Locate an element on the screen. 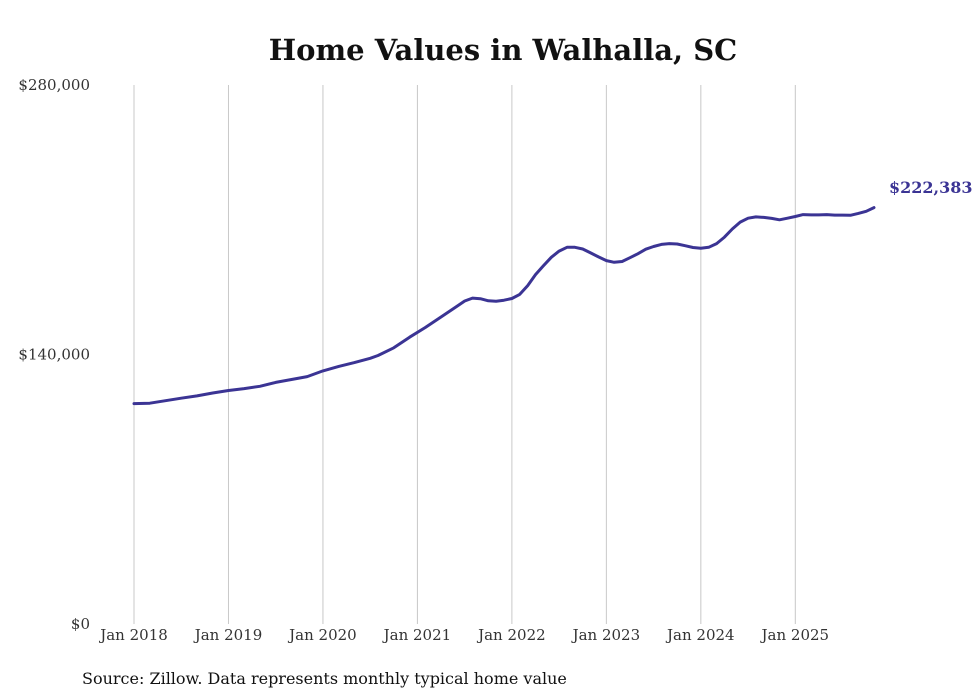 The height and width of the screenshot is (699, 980). y-tick-label-1: $140,000 is located at coordinates (54, 355).